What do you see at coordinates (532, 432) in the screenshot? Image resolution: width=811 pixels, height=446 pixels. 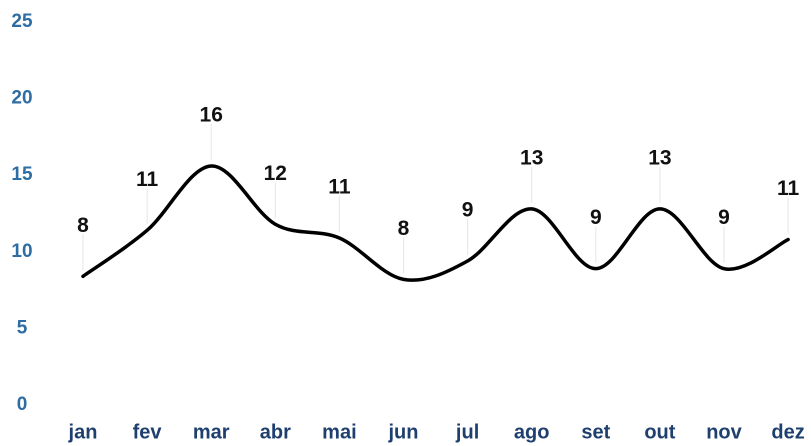 I see `x-tick-label: ago` at bounding box center [532, 432].